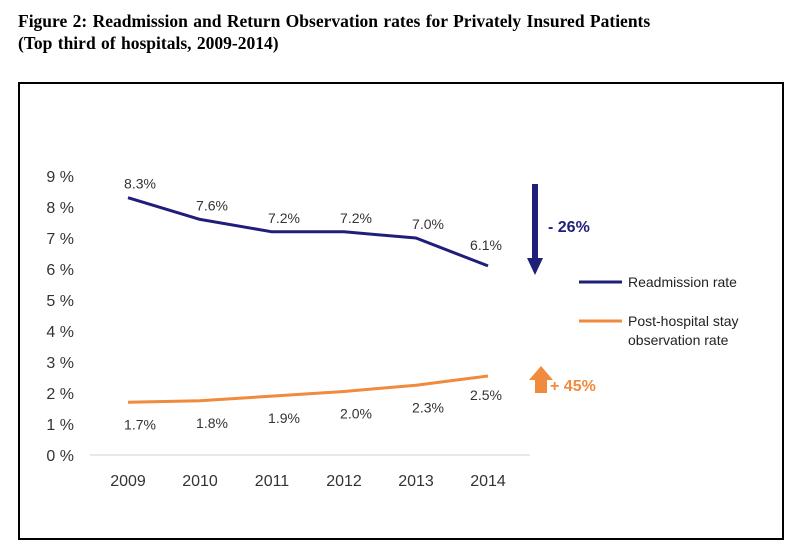 The height and width of the screenshot is (555, 800). Describe the element at coordinates (200, 481) in the screenshot. I see `x-tick-label: 2010` at that location.